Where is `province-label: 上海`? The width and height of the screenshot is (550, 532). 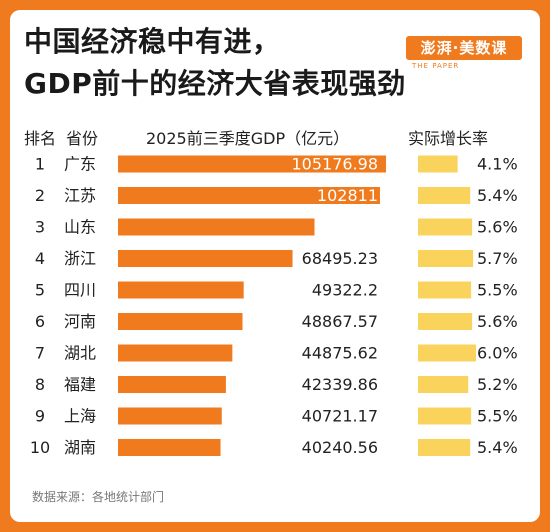 province-label: 上海 is located at coordinates (80, 416).